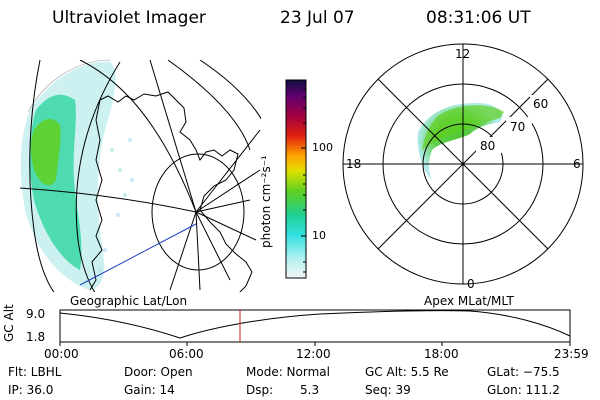 The height and width of the screenshot is (400, 600). I want to click on time-label: 08:31:06 UT, so click(478, 18).